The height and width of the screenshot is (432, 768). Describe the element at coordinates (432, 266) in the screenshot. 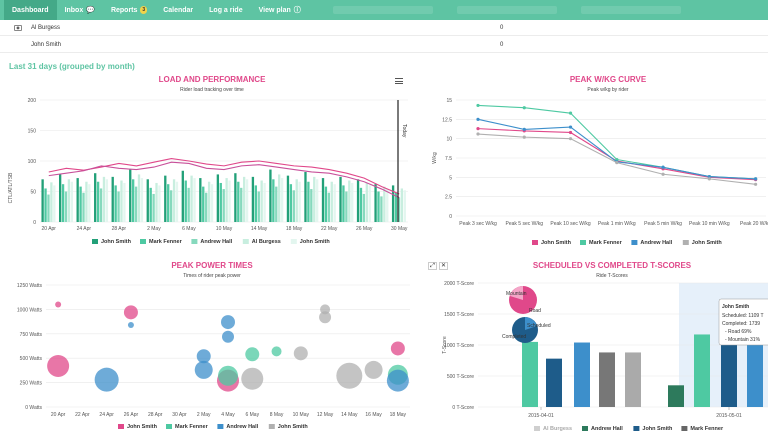

I see `expand-icon: ⤢` at that location.